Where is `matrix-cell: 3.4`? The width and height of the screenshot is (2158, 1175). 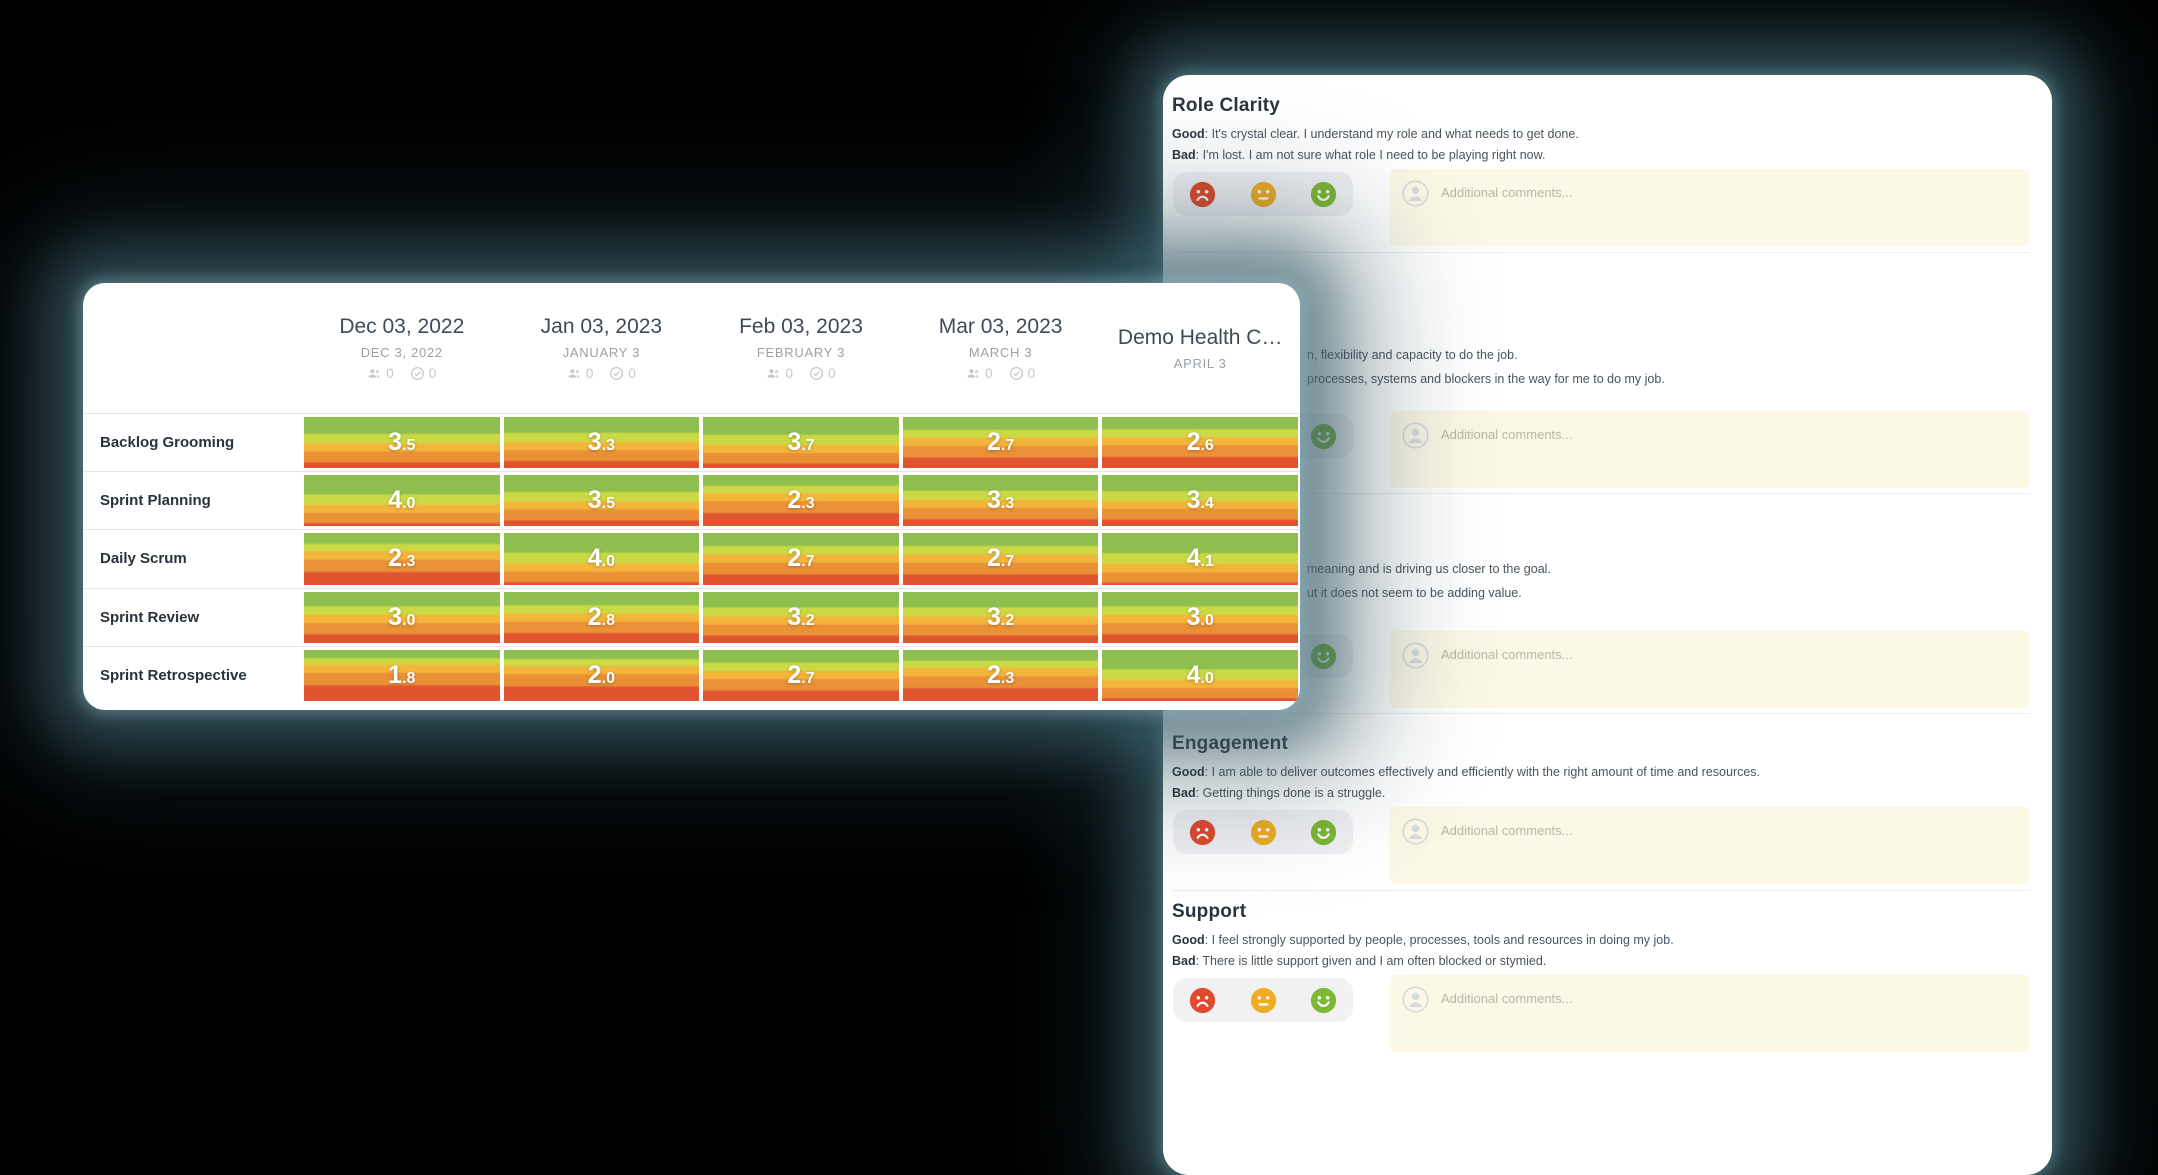
matrix-cell: 3.4 is located at coordinates (1200, 500).